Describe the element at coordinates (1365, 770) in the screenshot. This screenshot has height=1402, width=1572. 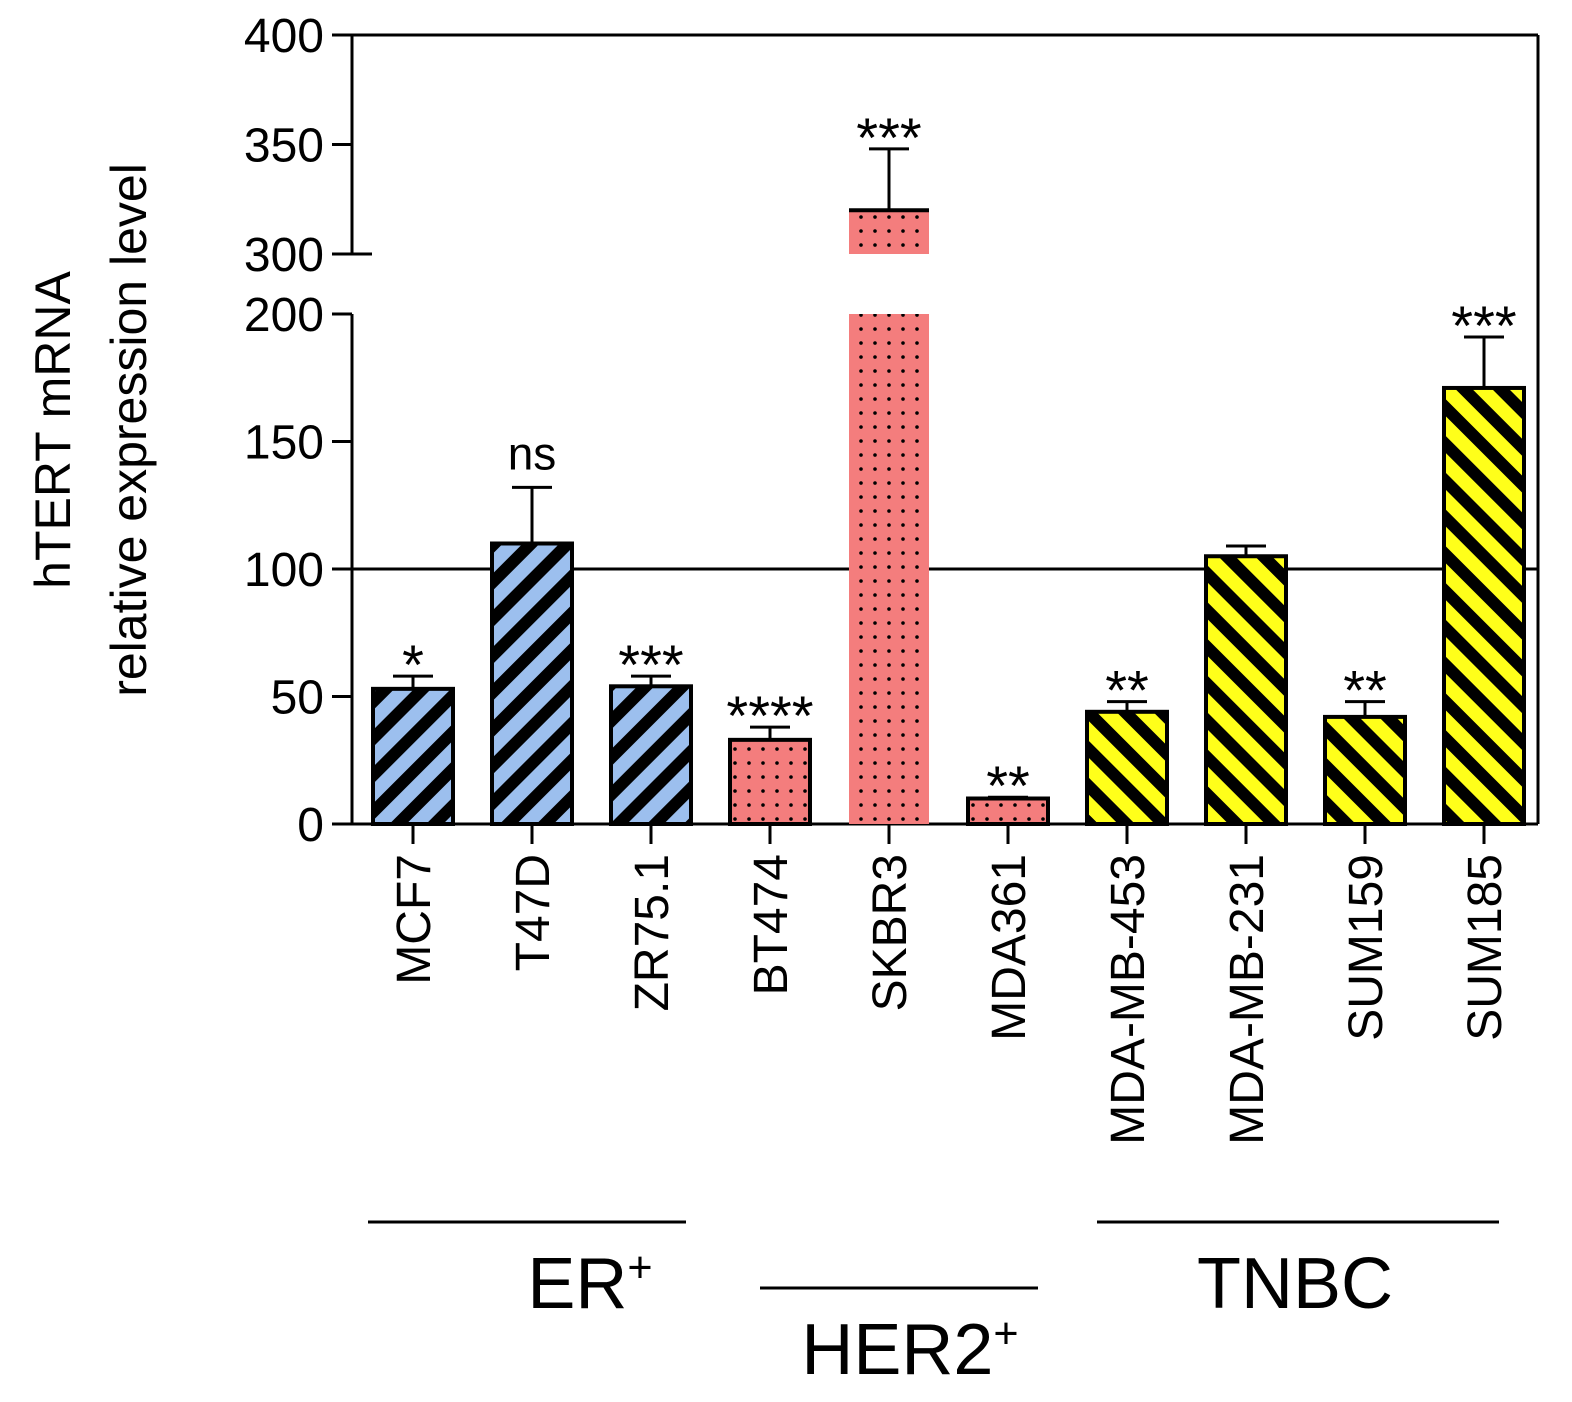
I see `bar-SUM159` at that location.